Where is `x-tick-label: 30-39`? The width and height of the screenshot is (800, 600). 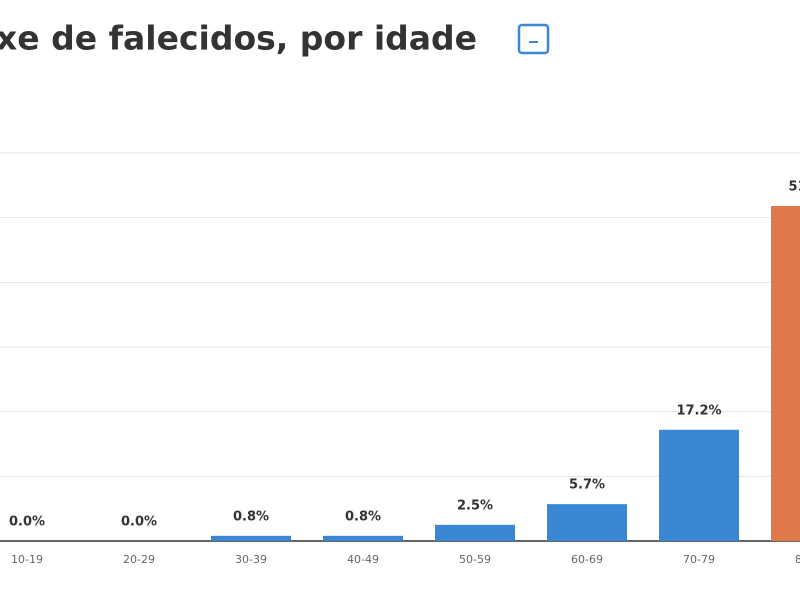 x-tick-label: 30-39 is located at coordinates (251, 559).